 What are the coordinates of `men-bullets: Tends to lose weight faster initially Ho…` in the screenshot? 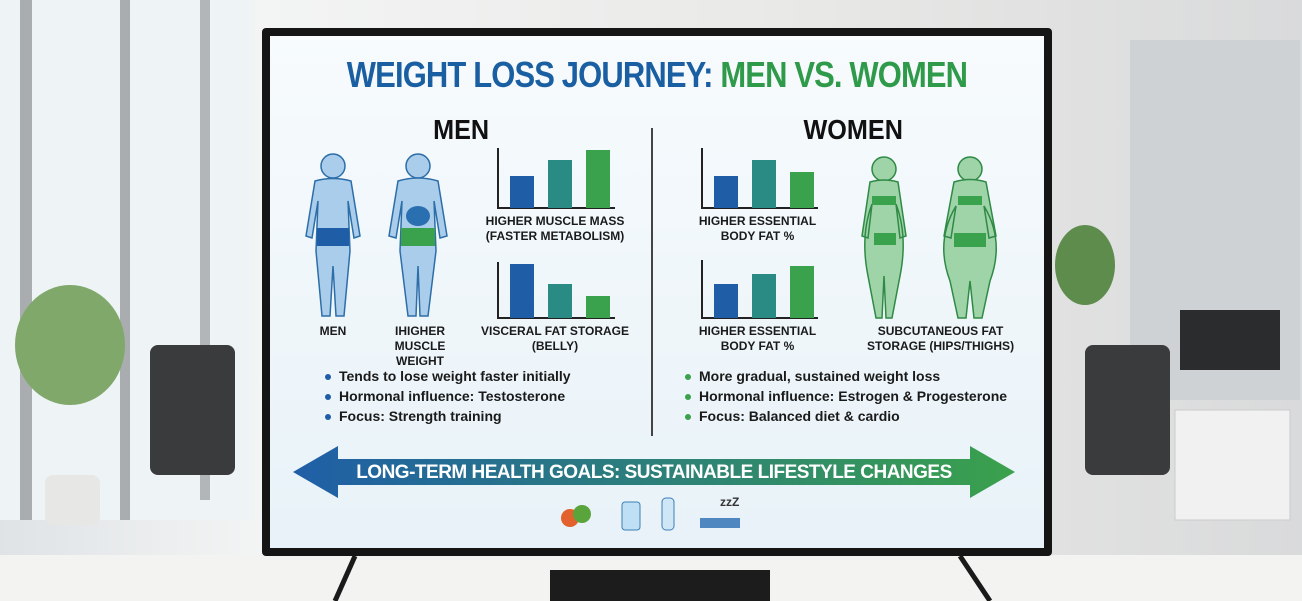 It's located at (448, 396).